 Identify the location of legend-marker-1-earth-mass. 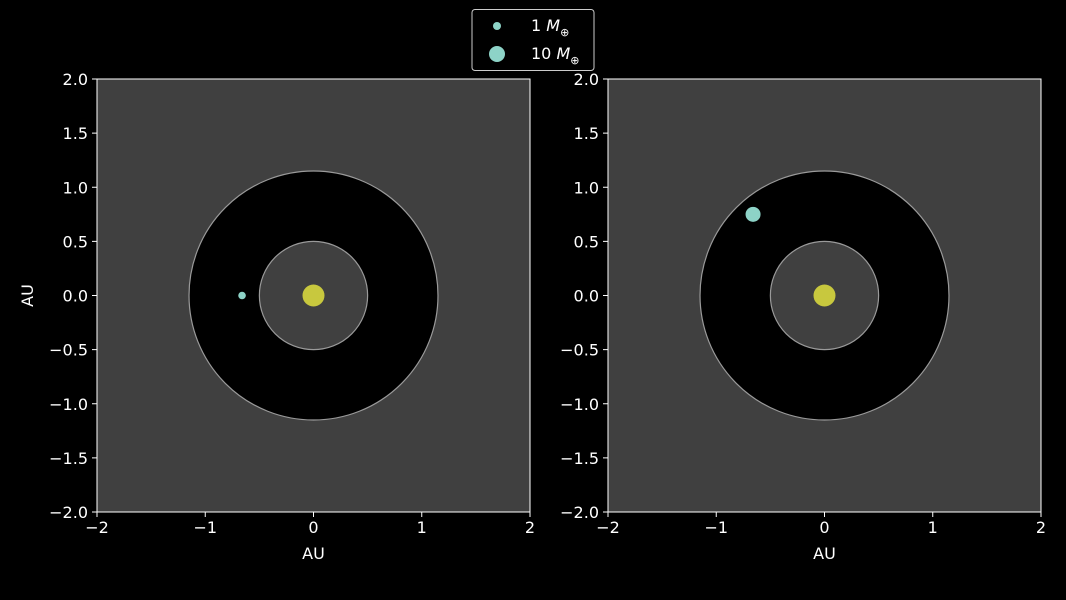
(497, 26).